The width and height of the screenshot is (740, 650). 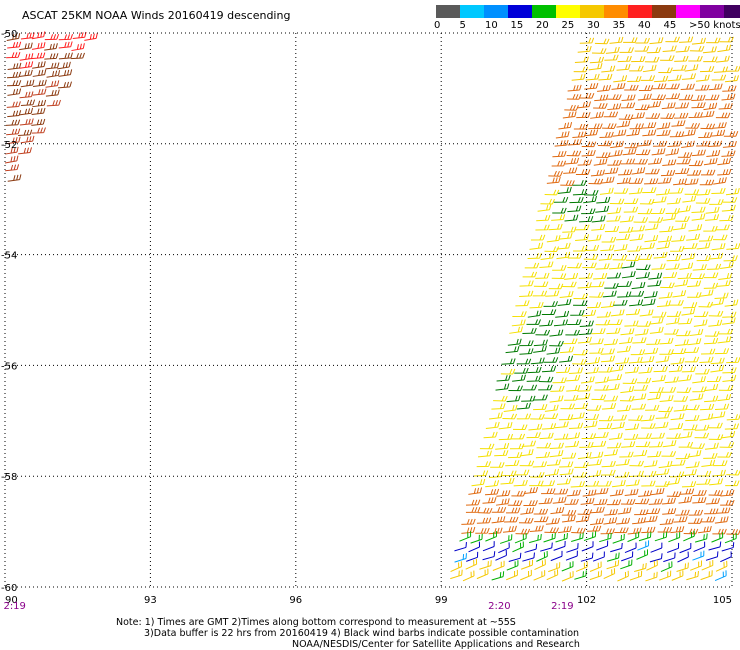 I want to click on lon-tick-label: 105, so click(x=722, y=600).